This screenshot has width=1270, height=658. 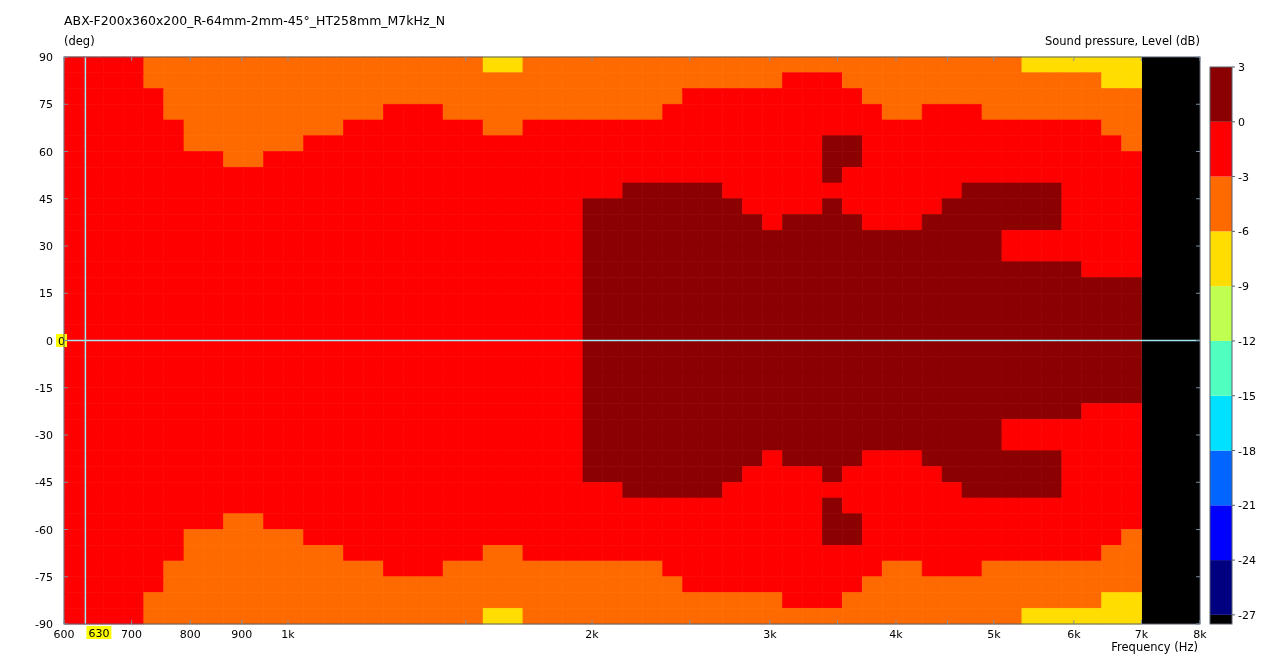 What do you see at coordinates (288, 634) in the screenshot?
I see `x-tick-label: 1k` at bounding box center [288, 634].